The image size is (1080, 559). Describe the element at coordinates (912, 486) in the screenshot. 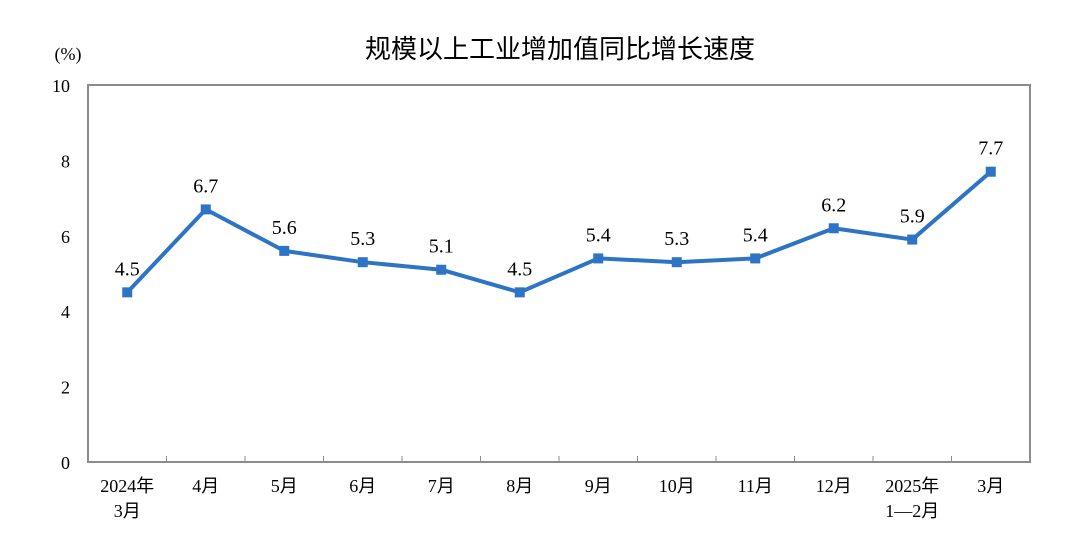

I see `x-tick-label: 2025年` at that location.